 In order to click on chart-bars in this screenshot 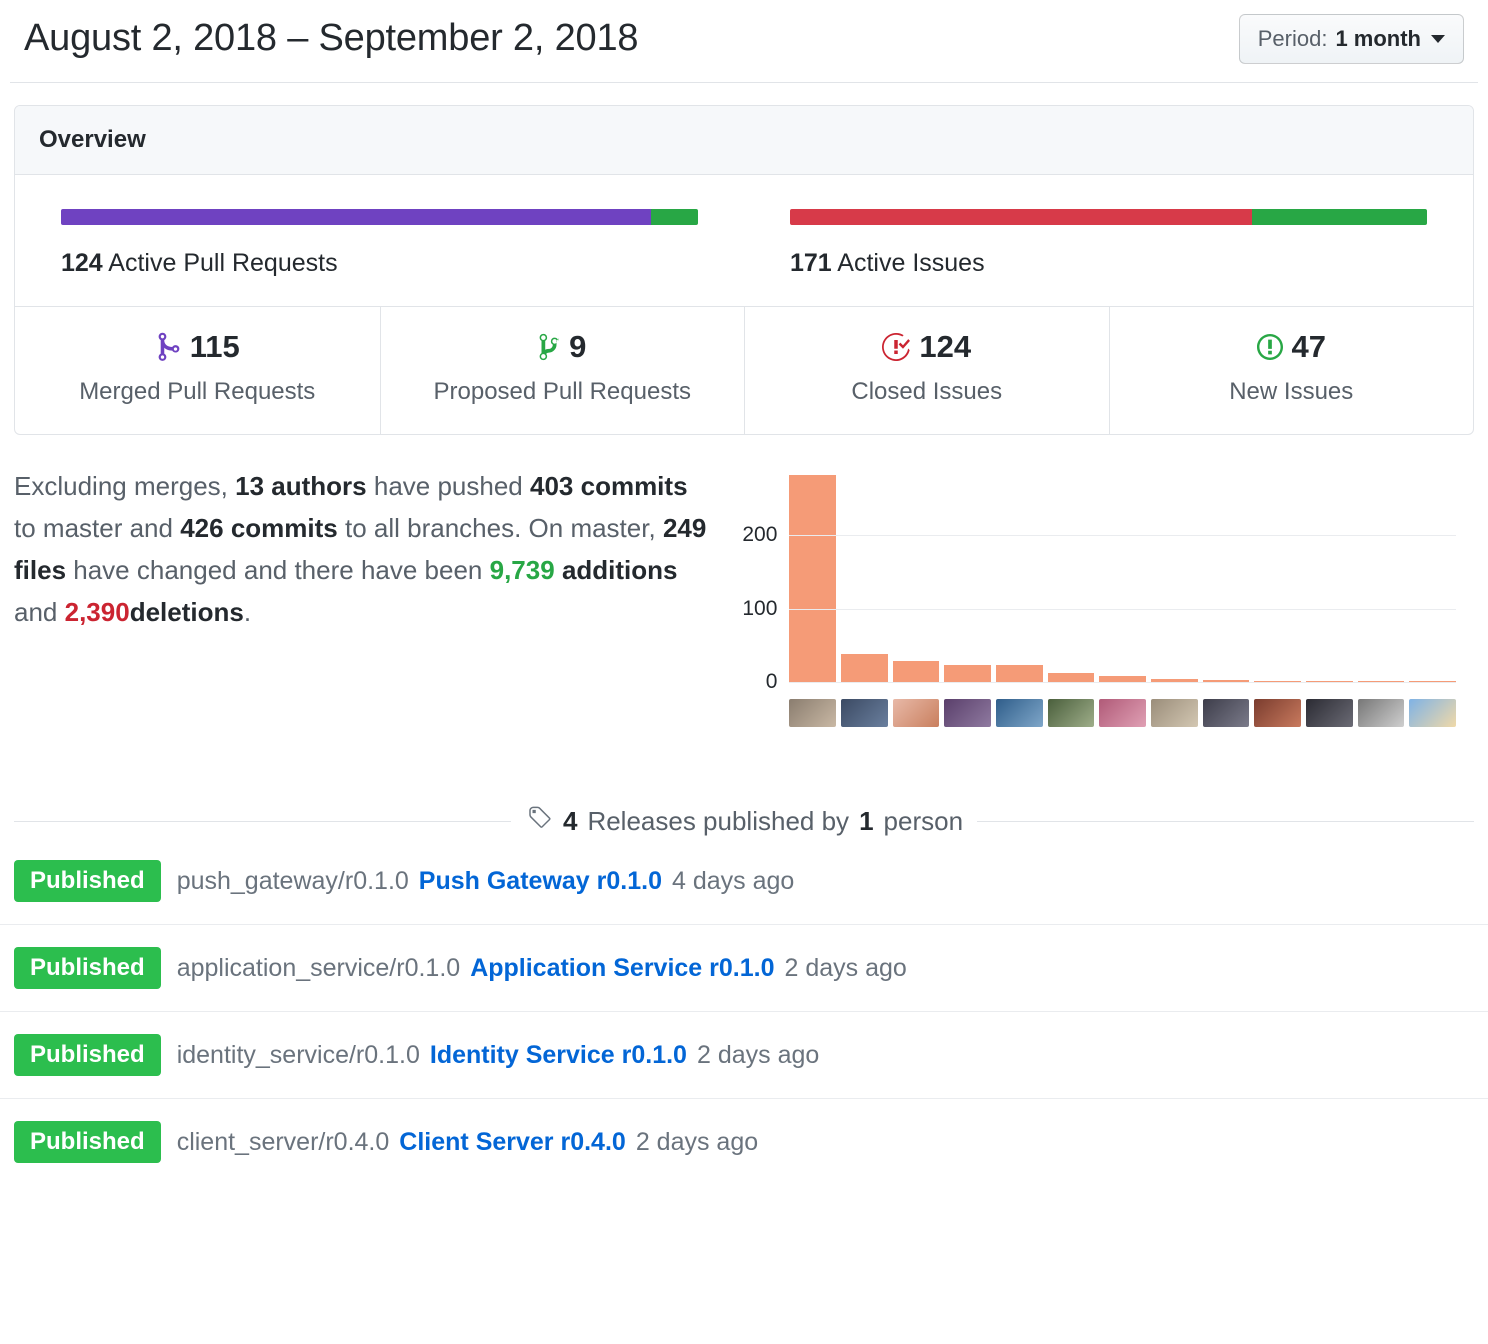, I will do `click(1122, 579)`.